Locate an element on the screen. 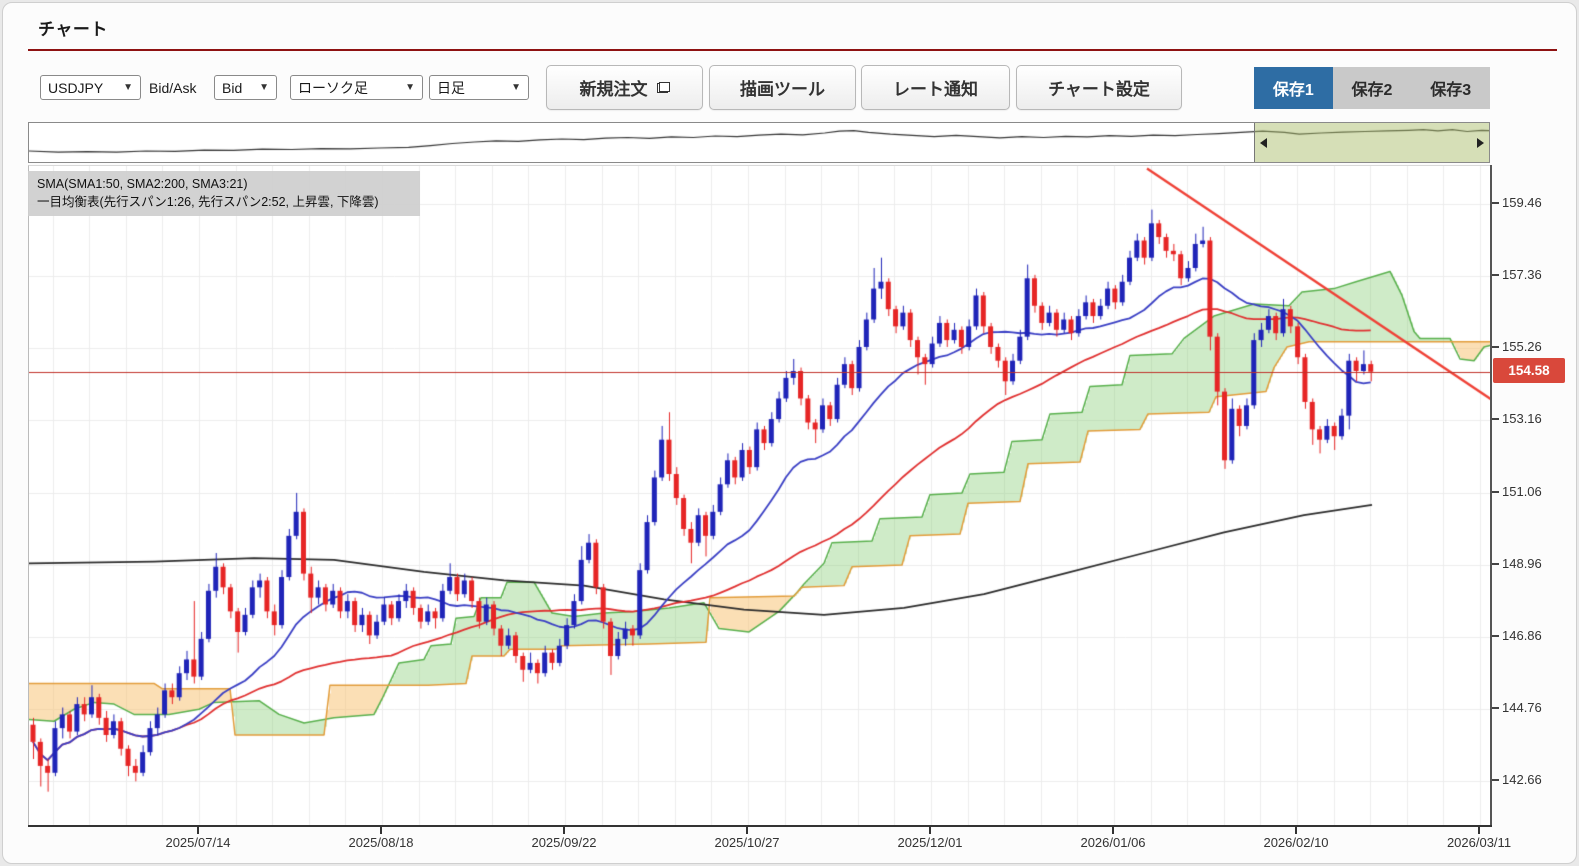 This screenshot has width=1579, height=866. y-axis-label: 157.36 is located at coordinates (1522, 275).